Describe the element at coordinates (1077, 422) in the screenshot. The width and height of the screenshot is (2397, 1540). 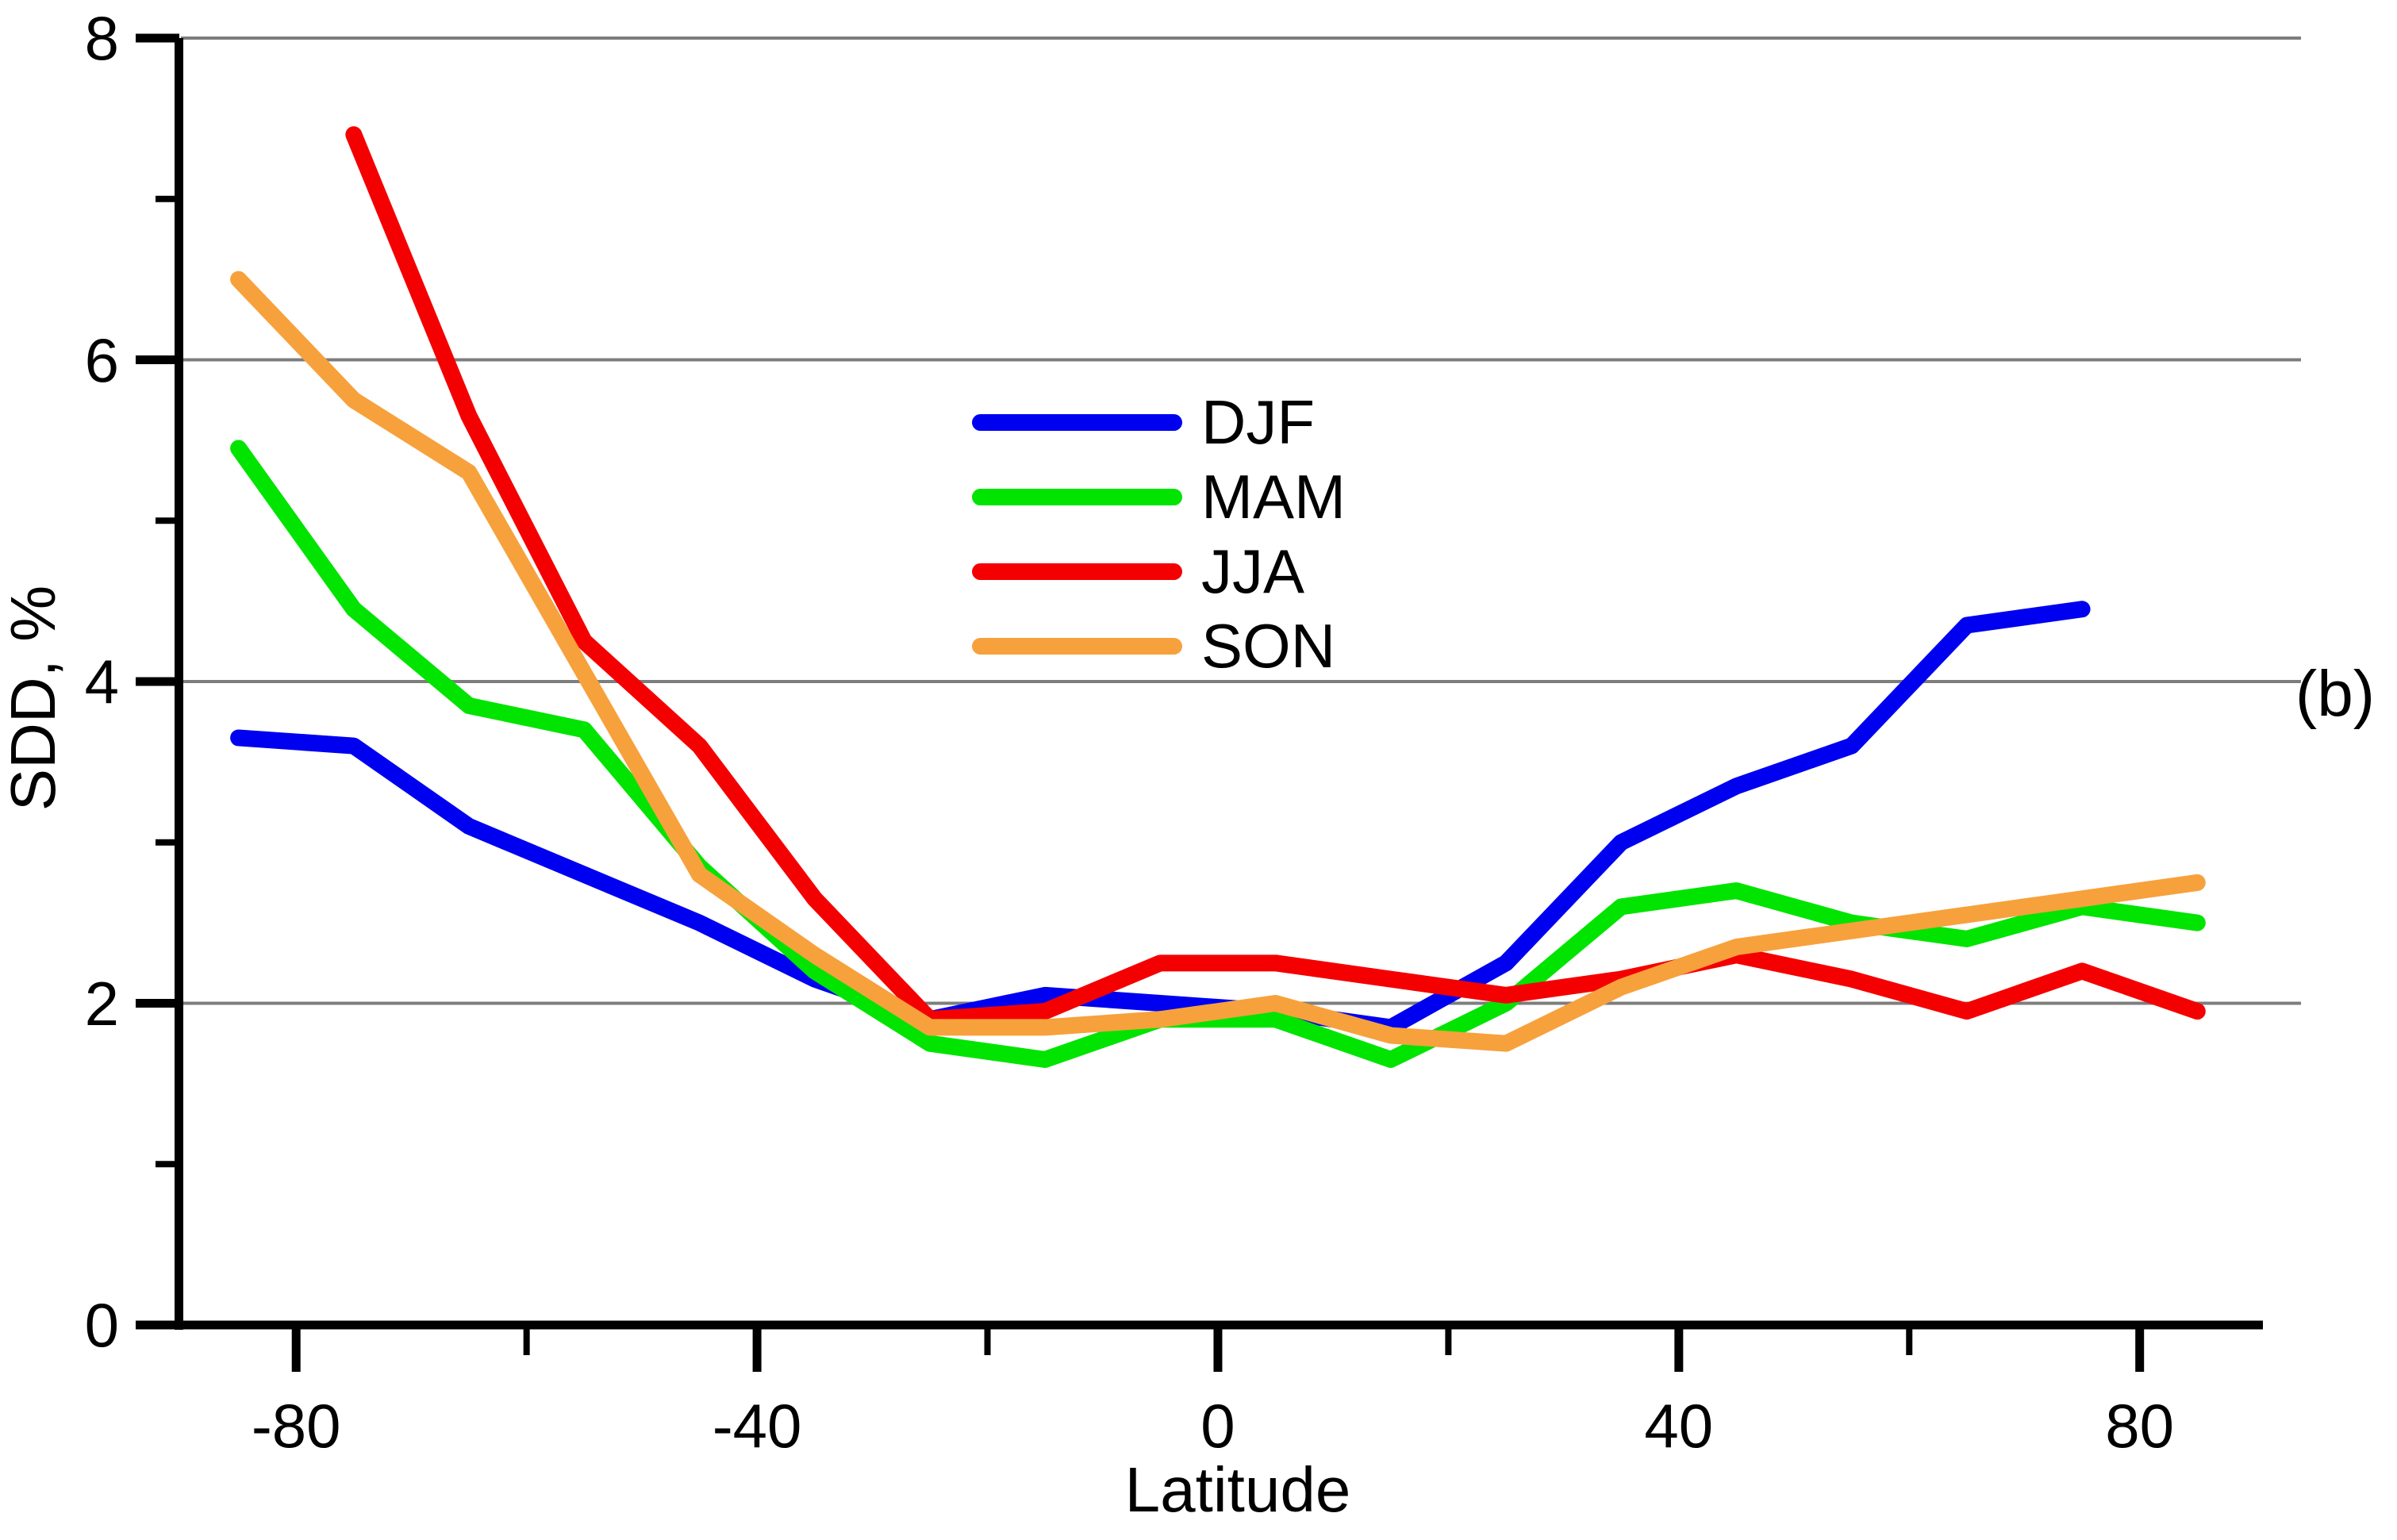
I see `djf-line-swatch` at that location.